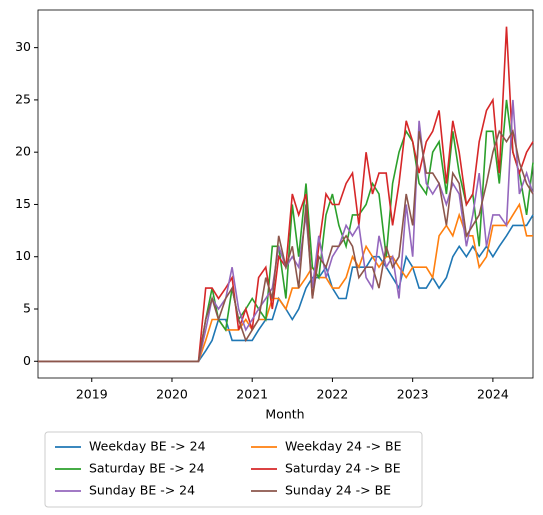 Image resolution: width=543 pixels, height=515 pixels. What do you see at coordinates (493, 394) in the screenshot?
I see `x-tick-label: 2024` at bounding box center [493, 394].